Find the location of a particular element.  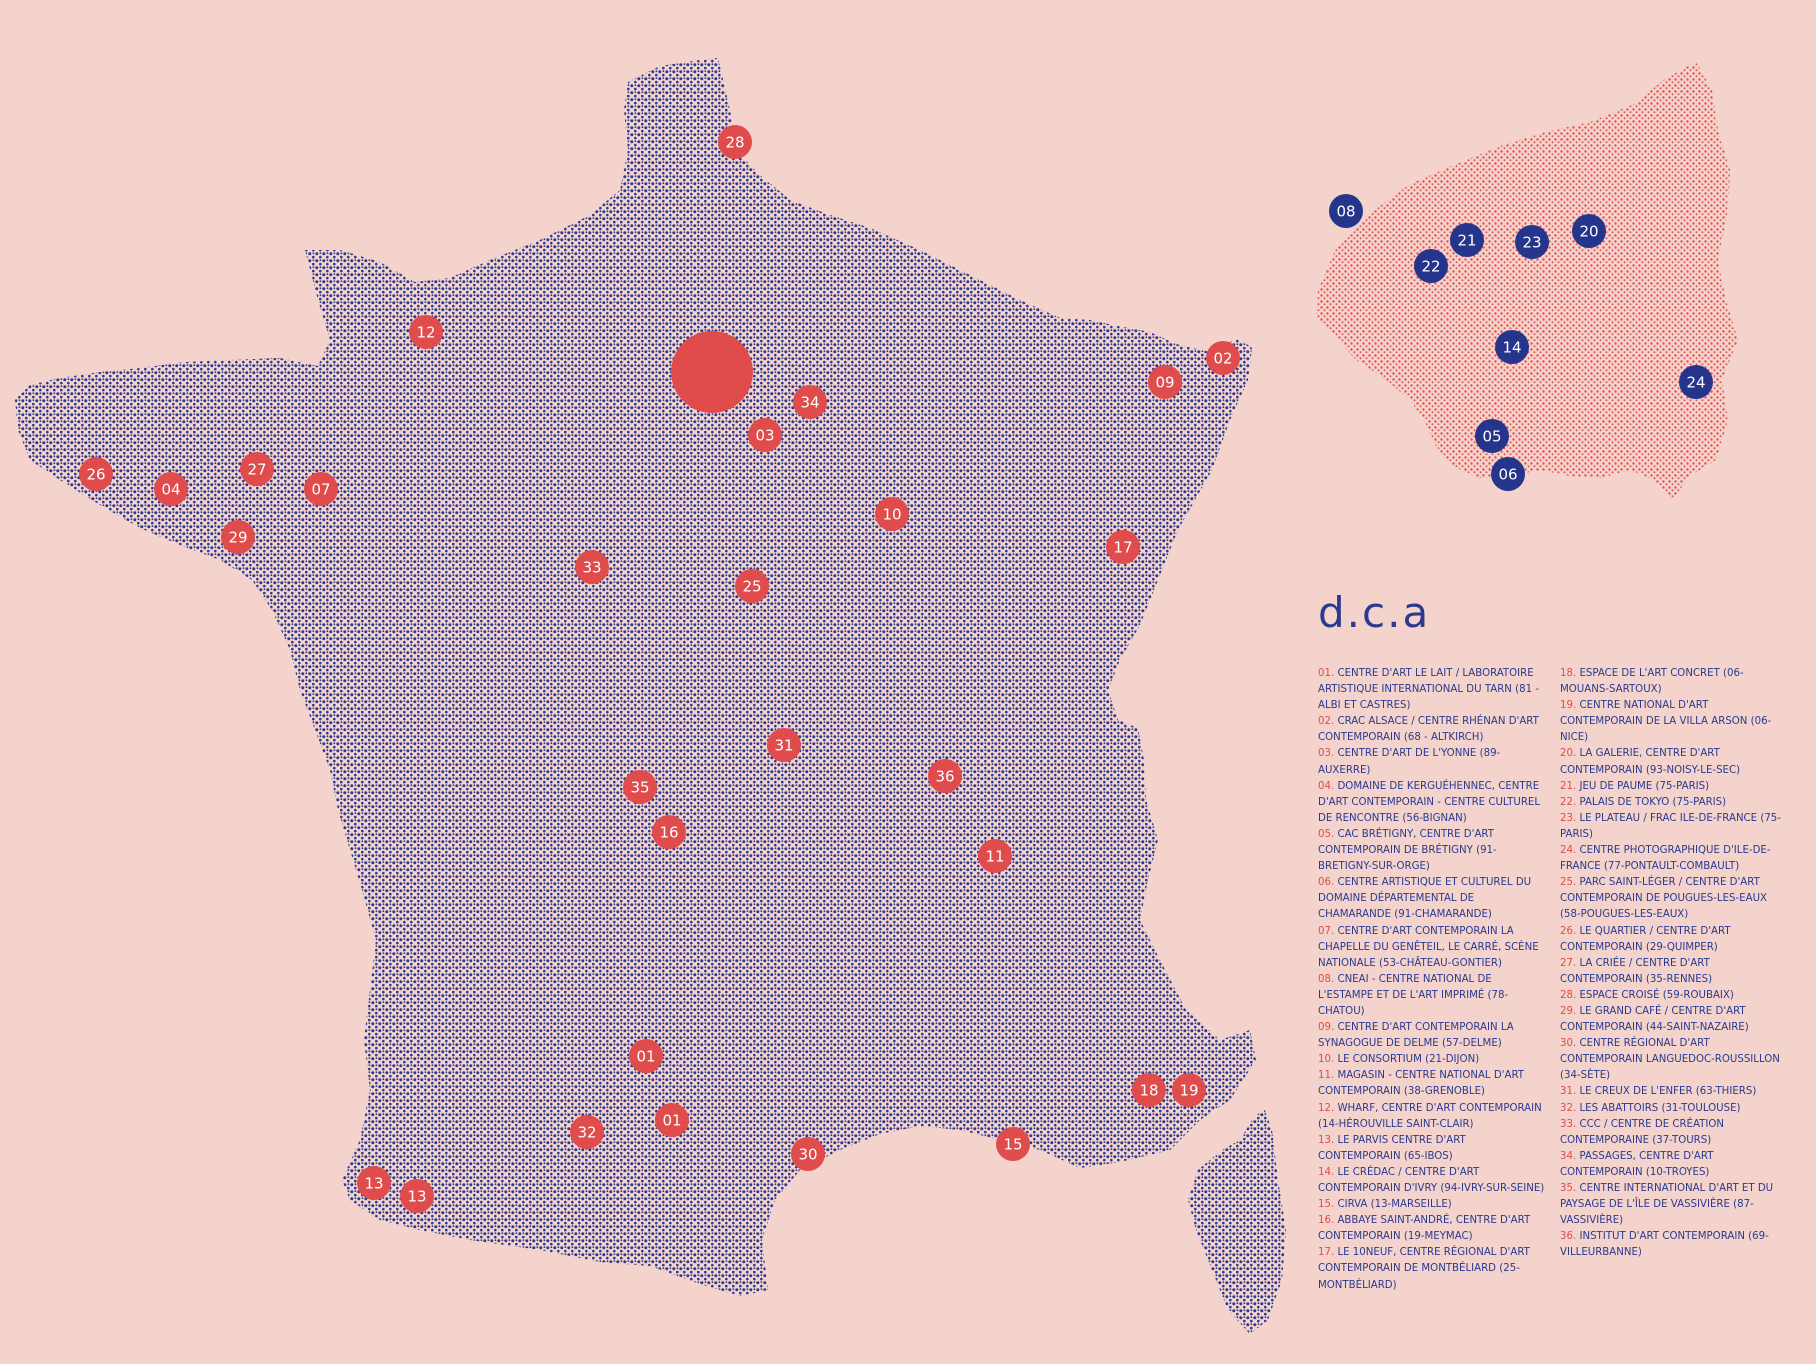

france-marker-18: 18 is located at coordinates (1149, 1090).